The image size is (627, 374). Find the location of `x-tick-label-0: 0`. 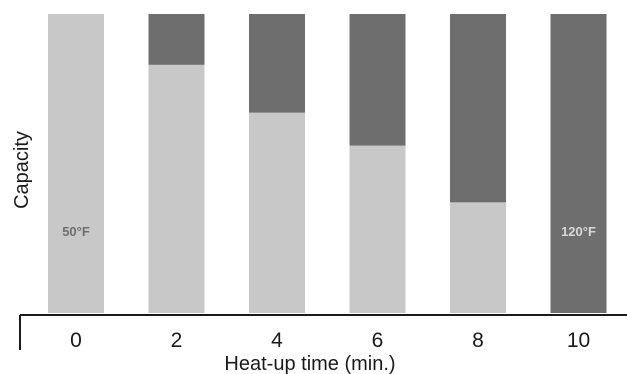

x-tick-label-0: 0 is located at coordinates (76, 340).